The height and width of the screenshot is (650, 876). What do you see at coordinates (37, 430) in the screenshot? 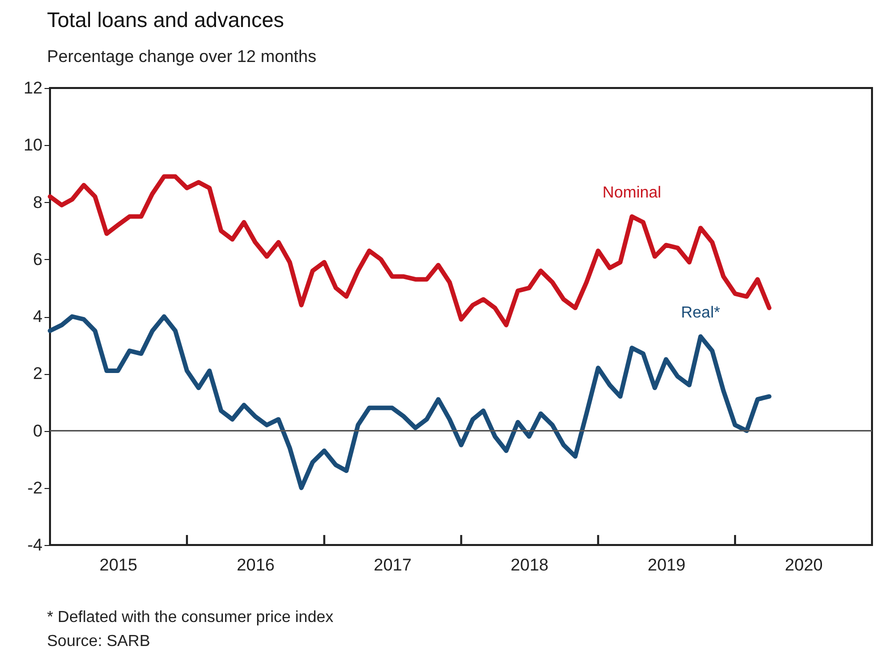
I see `y-tick-label: 0` at bounding box center [37, 430].